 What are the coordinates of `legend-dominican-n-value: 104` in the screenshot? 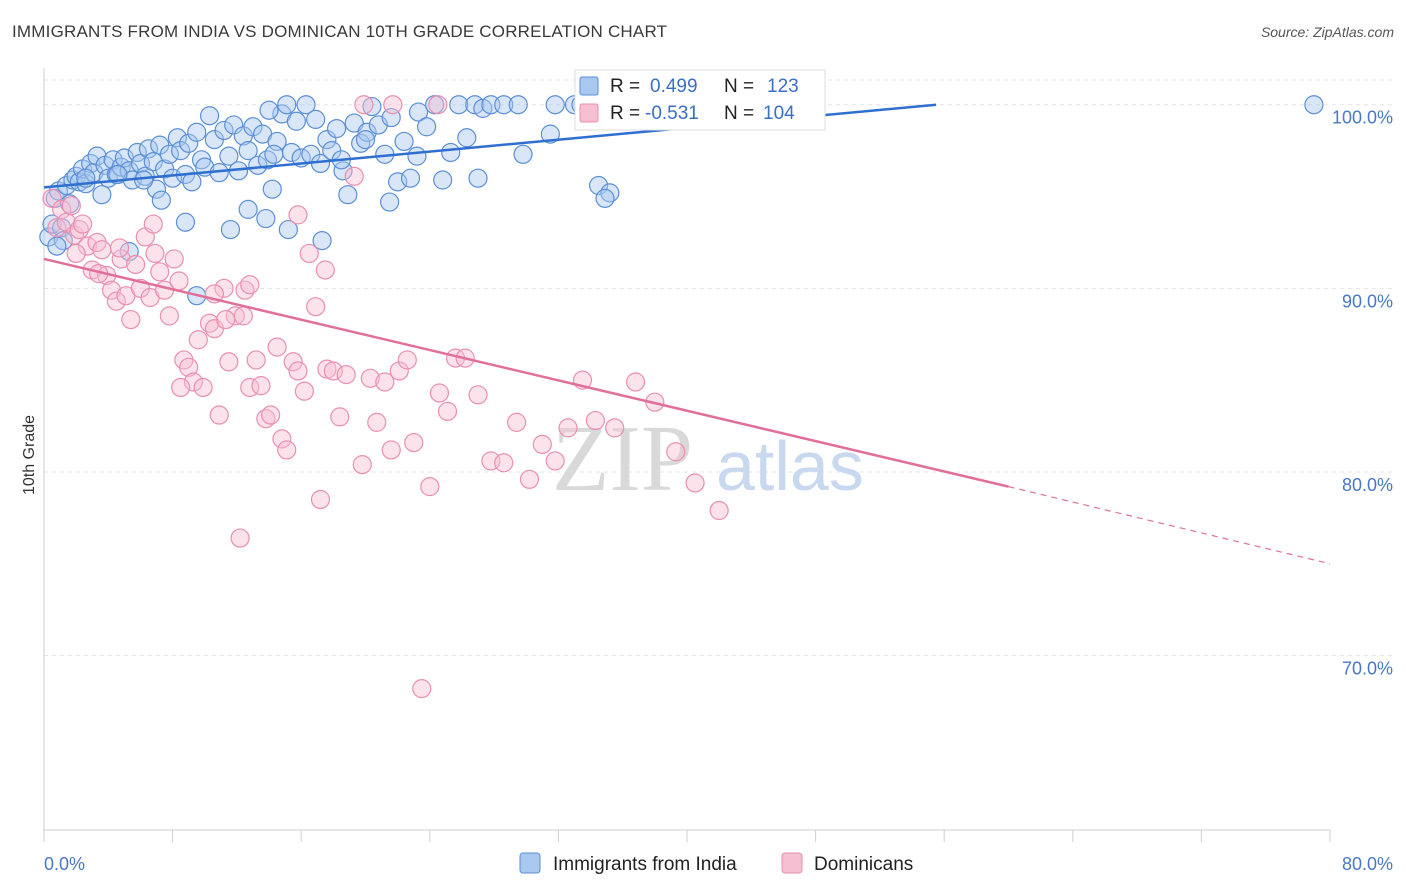 It's located at (779, 113).